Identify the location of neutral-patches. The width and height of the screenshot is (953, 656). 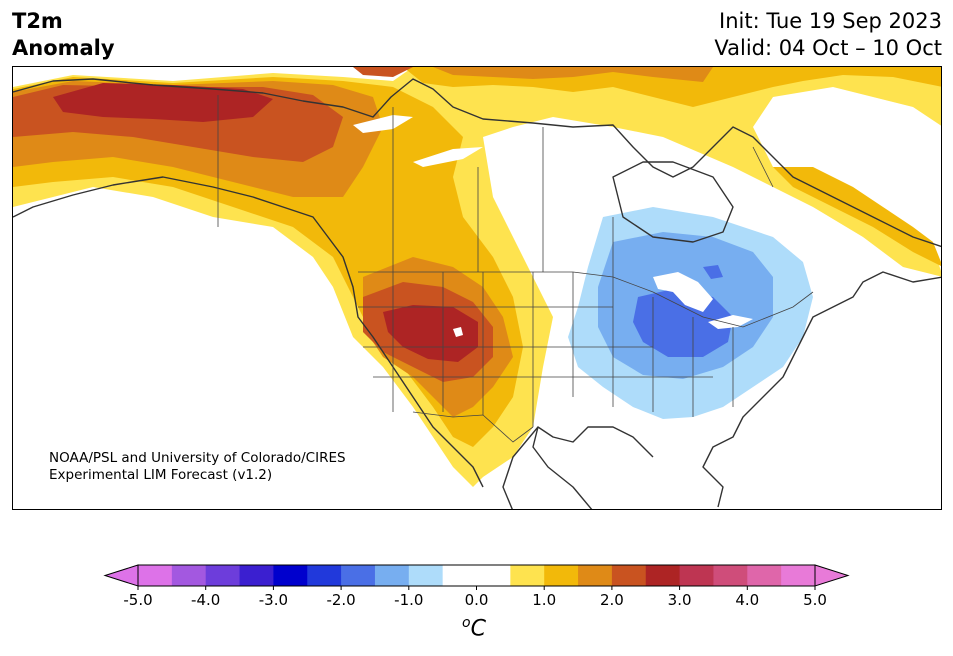
(553, 226).